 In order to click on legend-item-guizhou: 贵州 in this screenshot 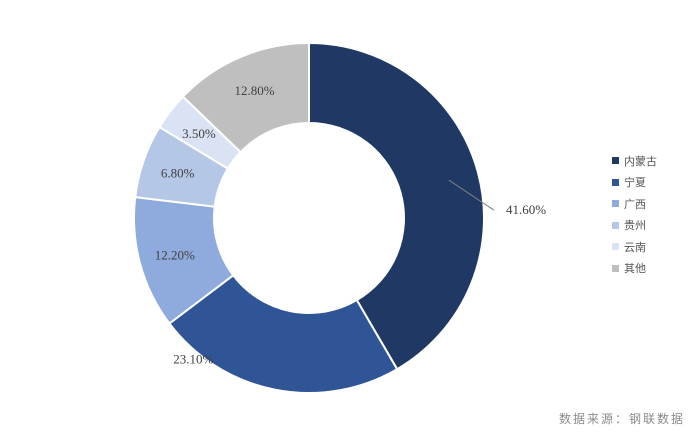, I will do `click(634, 226)`.